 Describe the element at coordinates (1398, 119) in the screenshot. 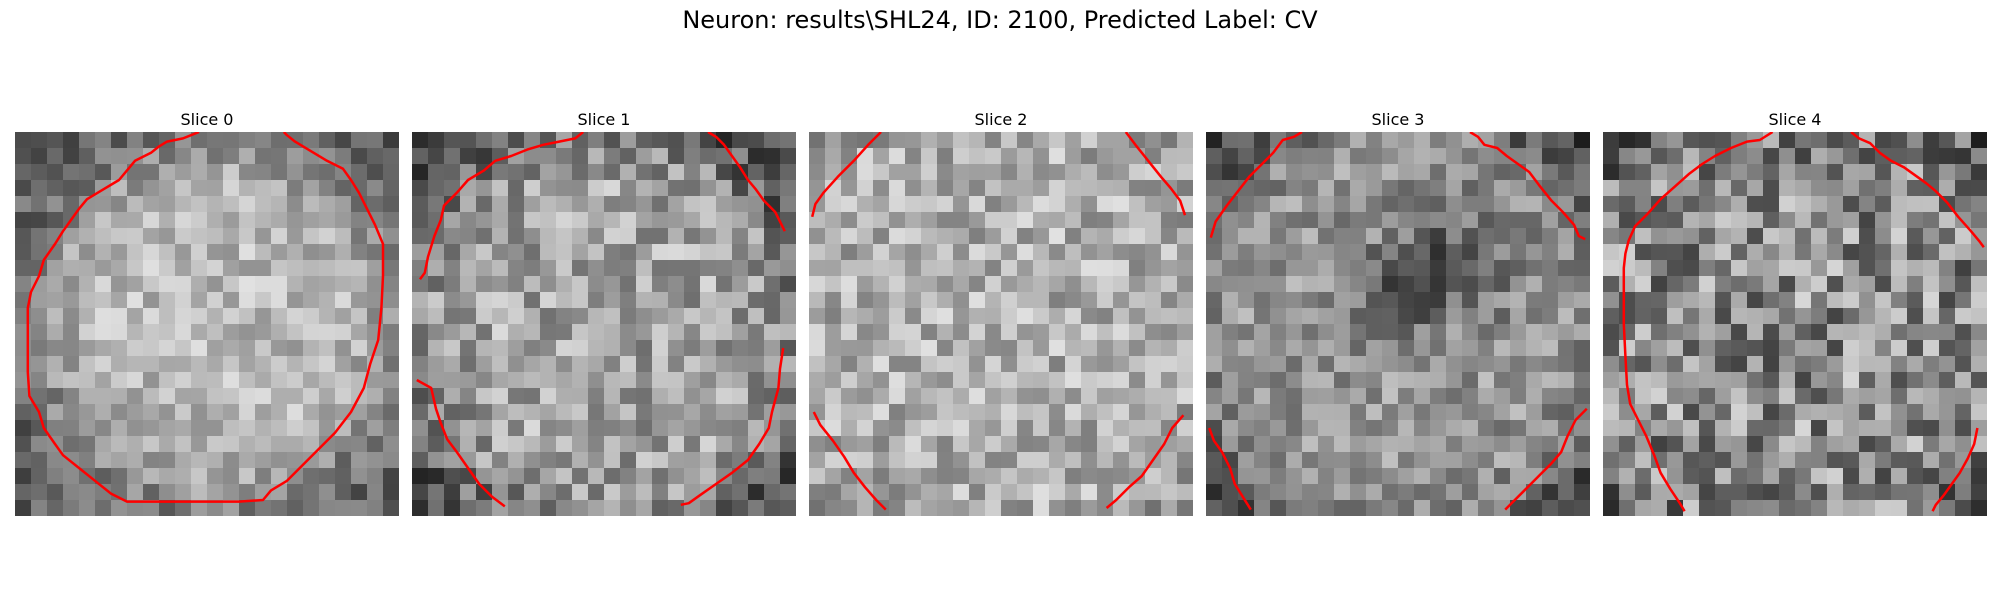

I see `slice-title-3: Slice 3` at that location.